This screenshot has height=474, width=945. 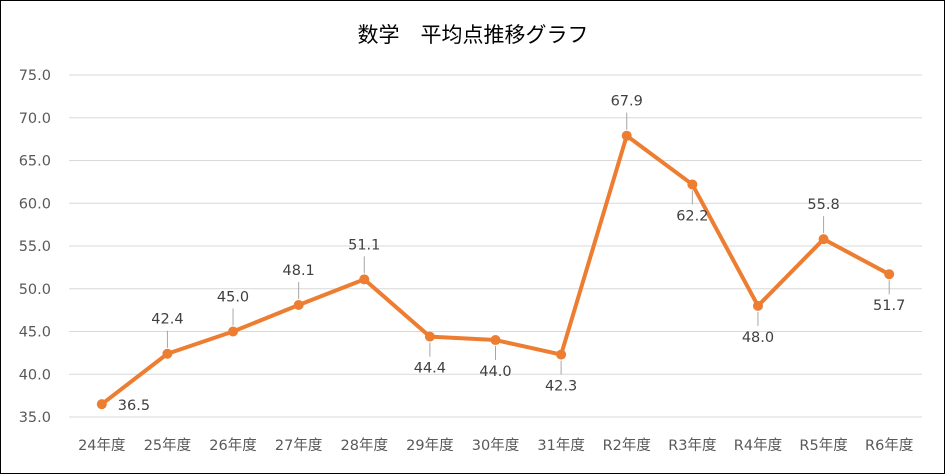 What do you see at coordinates (823, 205) in the screenshot?
I see `data-label: 55.8` at bounding box center [823, 205].